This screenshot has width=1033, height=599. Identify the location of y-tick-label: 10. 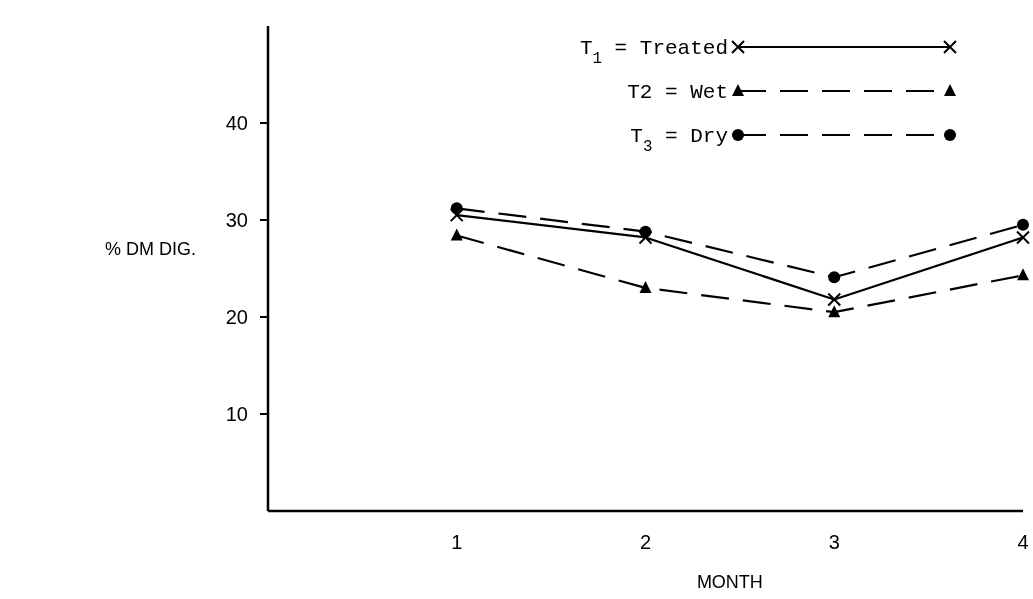
(236, 414).